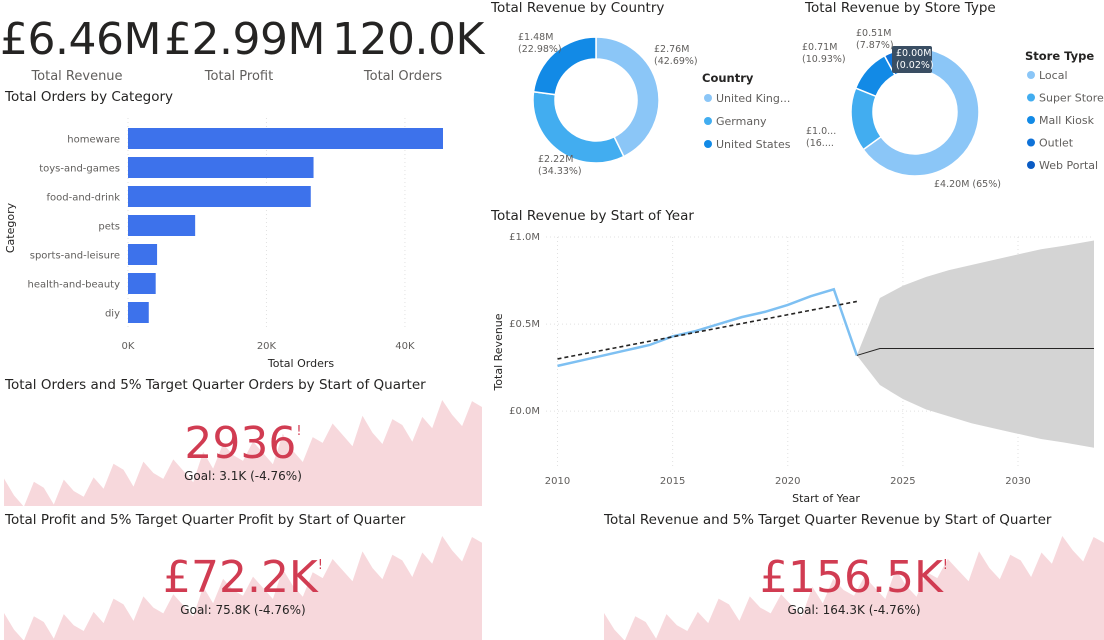 This screenshot has height=640, width=1104. What do you see at coordinates (112, 314) in the screenshot?
I see `bar-category-label: diy` at bounding box center [112, 314].